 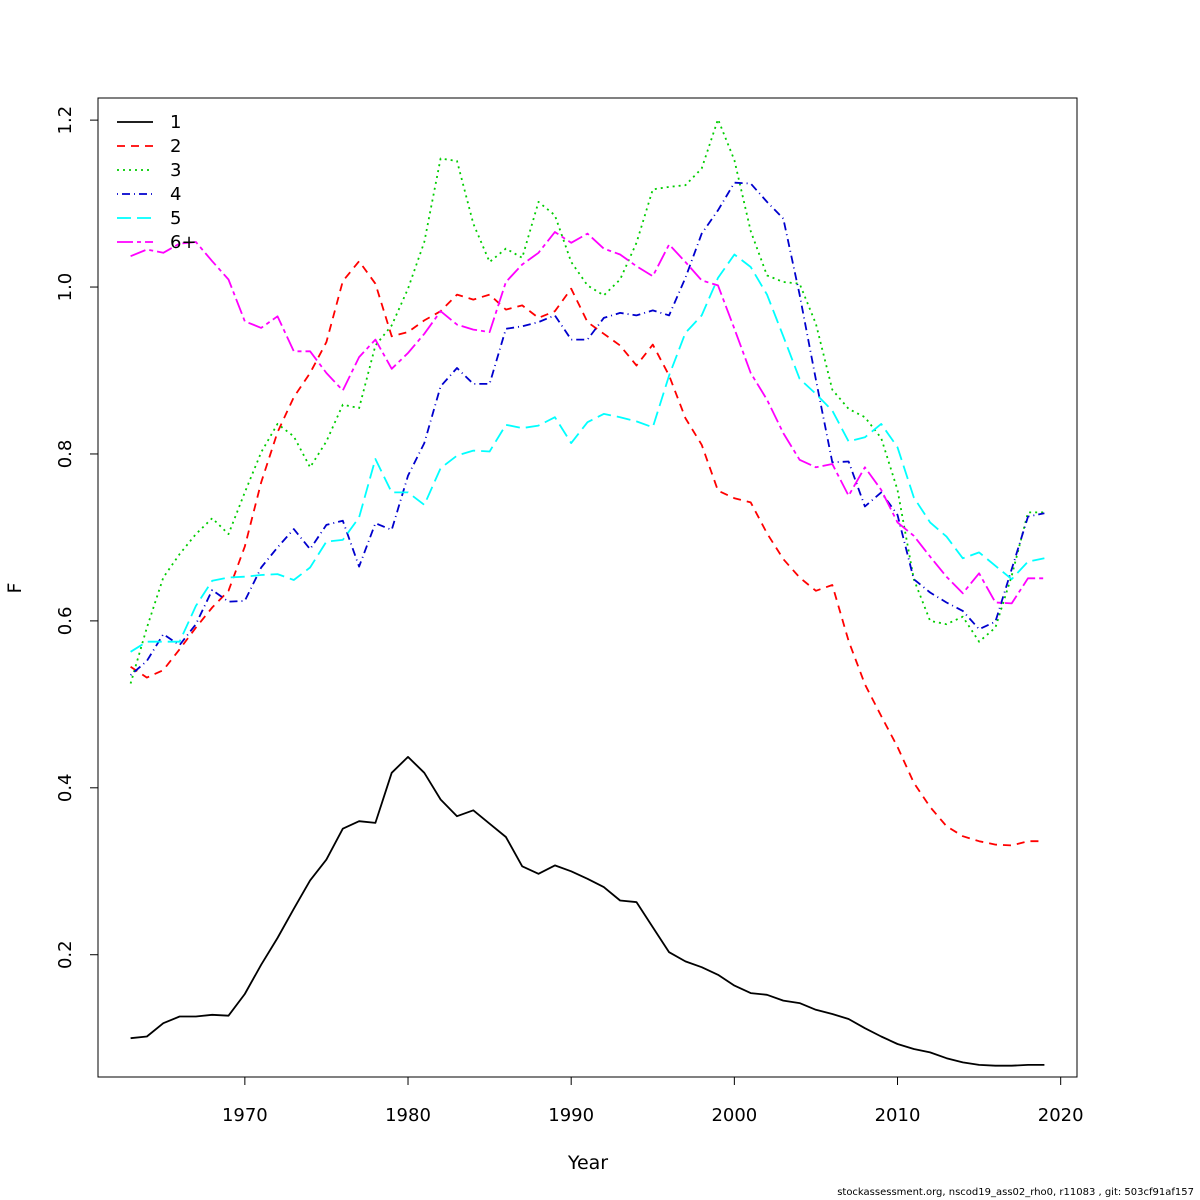 I want to click on x-tick-label: 2010, so click(x=898, y=1115).